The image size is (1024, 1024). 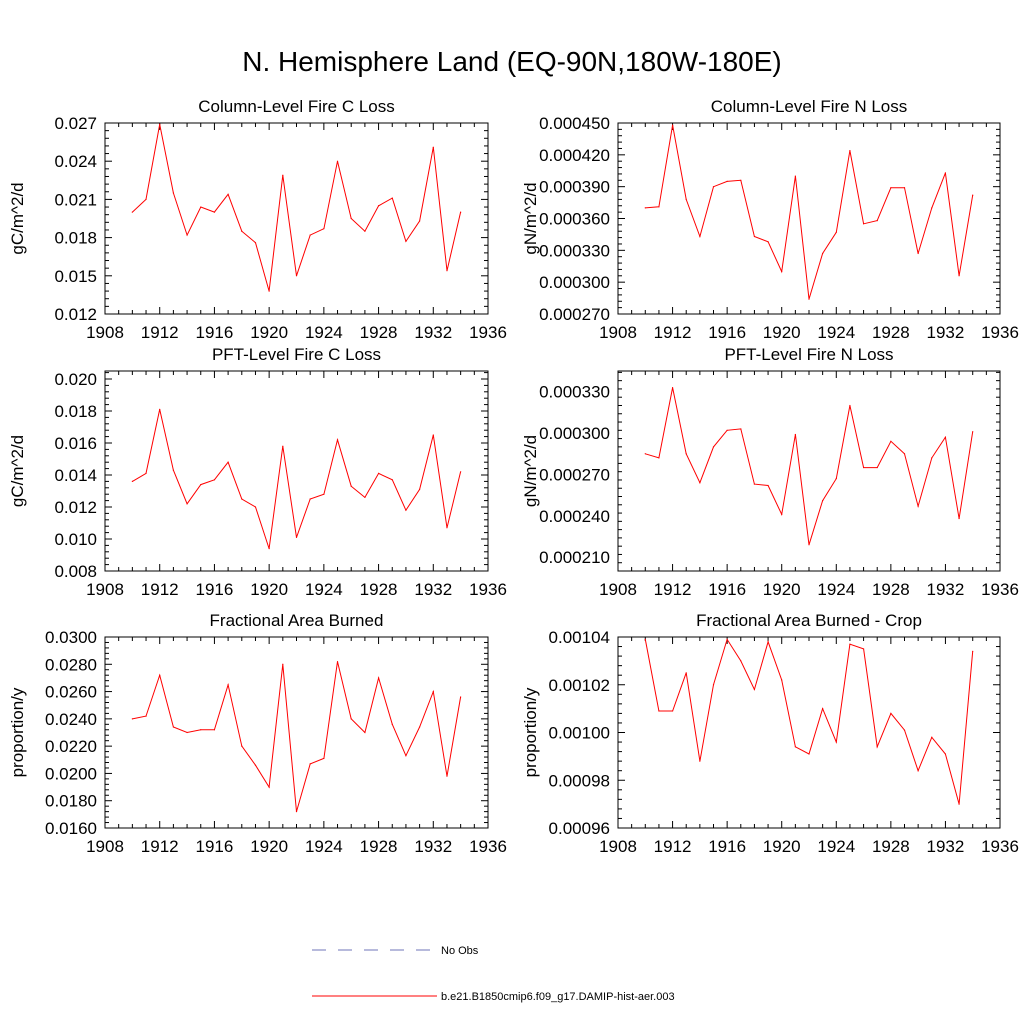 What do you see at coordinates (574, 123) in the screenshot?
I see `y-tick-label: 0.000450` at bounding box center [574, 123].